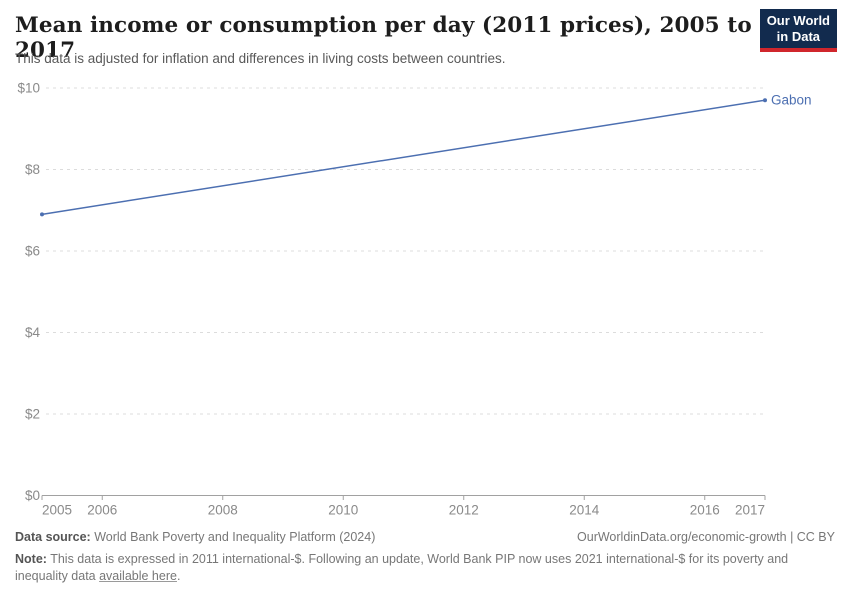 The image size is (850, 600). Describe the element at coordinates (705, 510) in the screenshot. I see `x-axis-tick-label: 2016` at that location.